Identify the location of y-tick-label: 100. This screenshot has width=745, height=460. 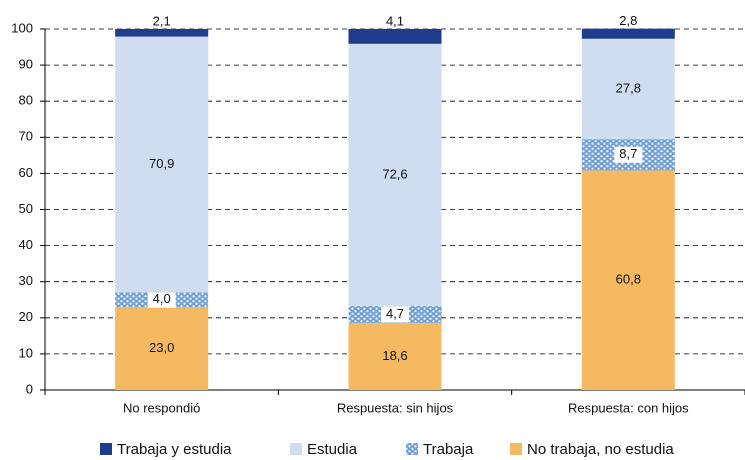
(22, 27).